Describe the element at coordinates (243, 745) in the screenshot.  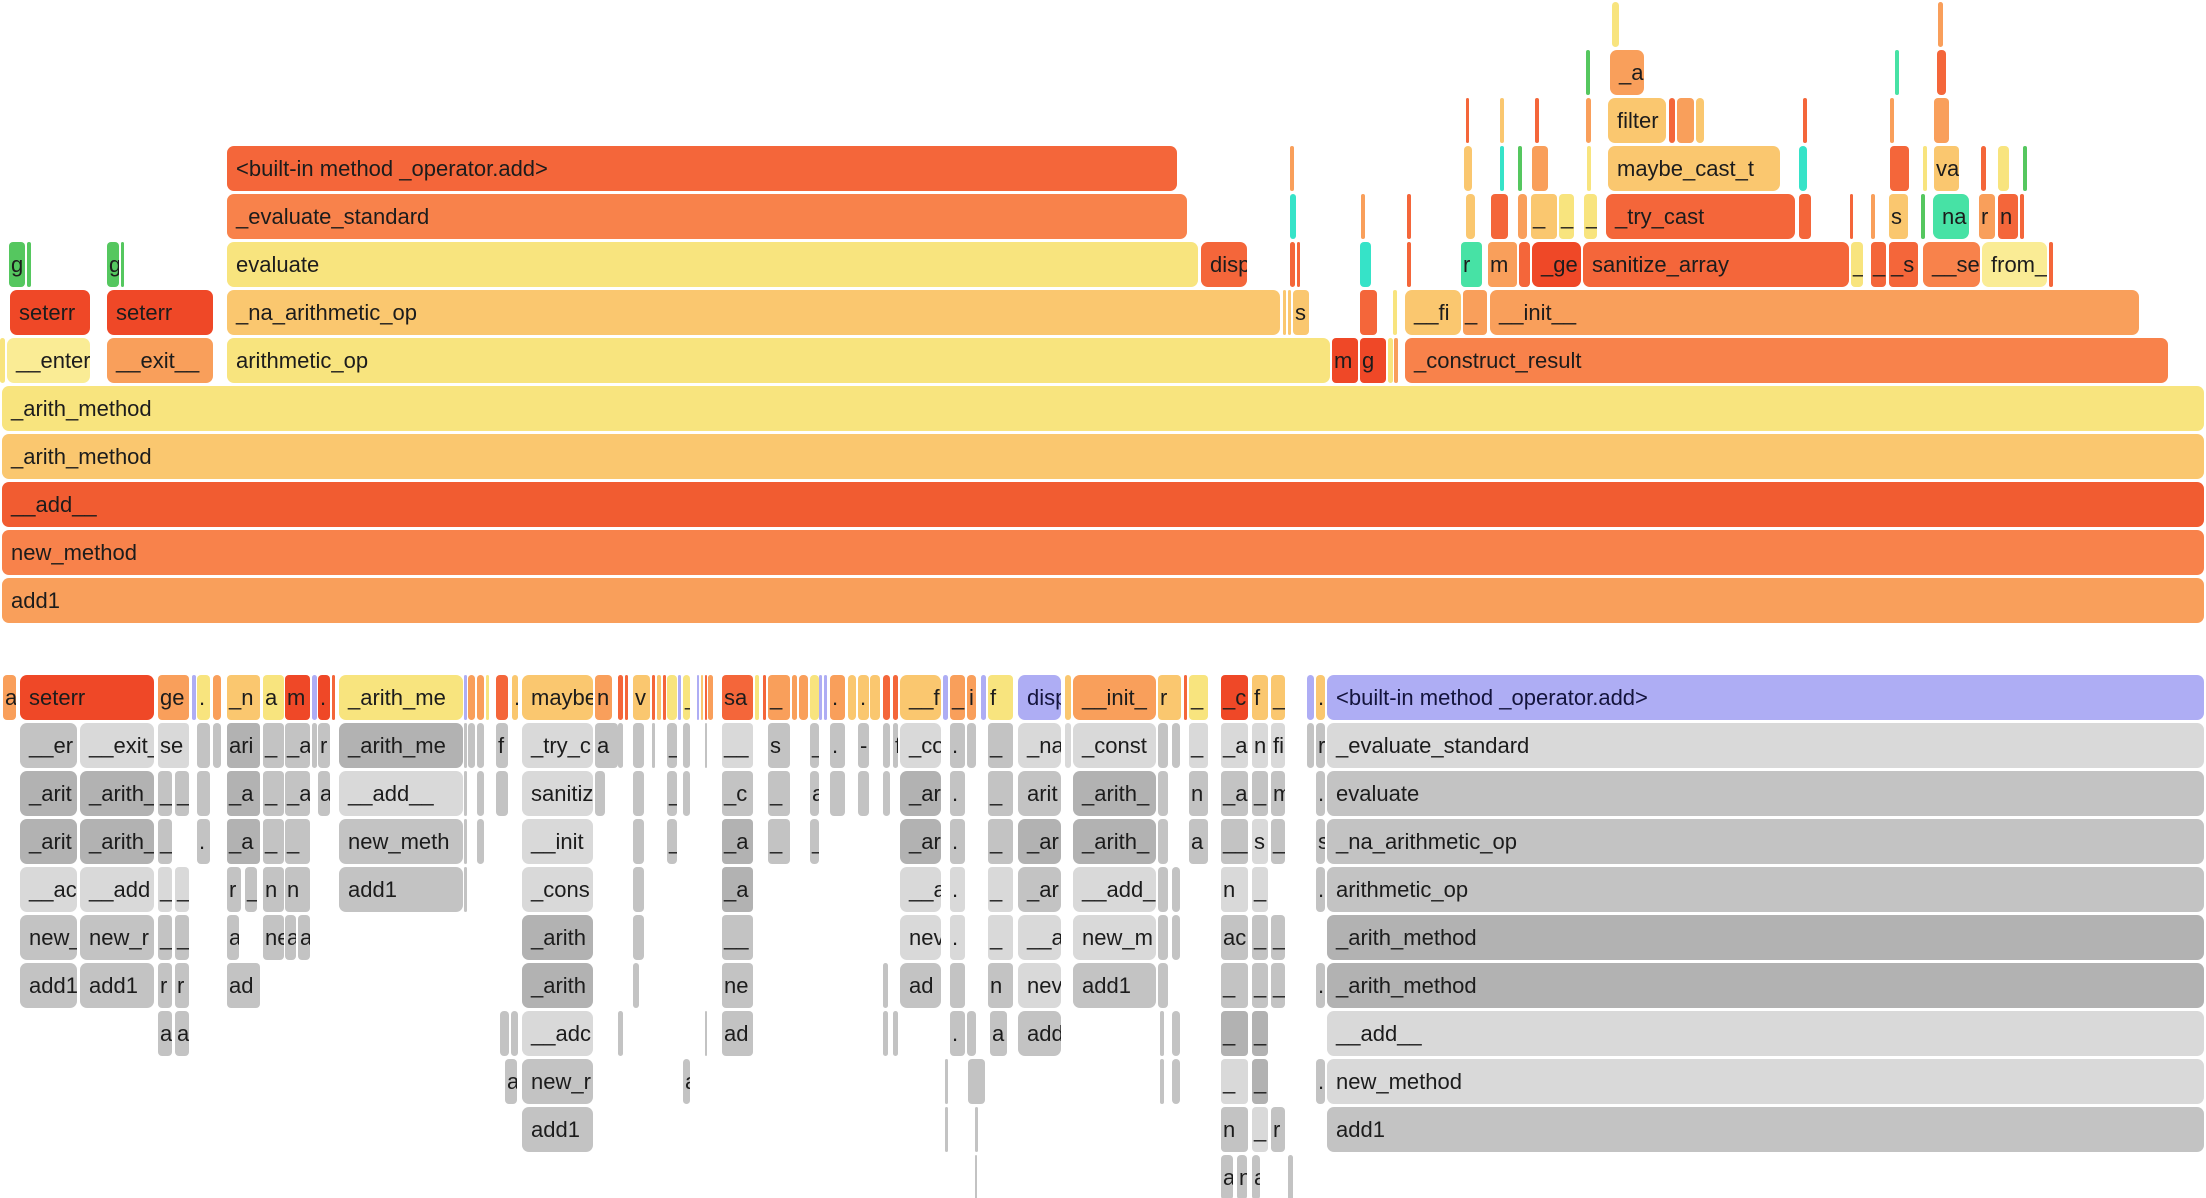
I see `frame-bar: ari` at that location.